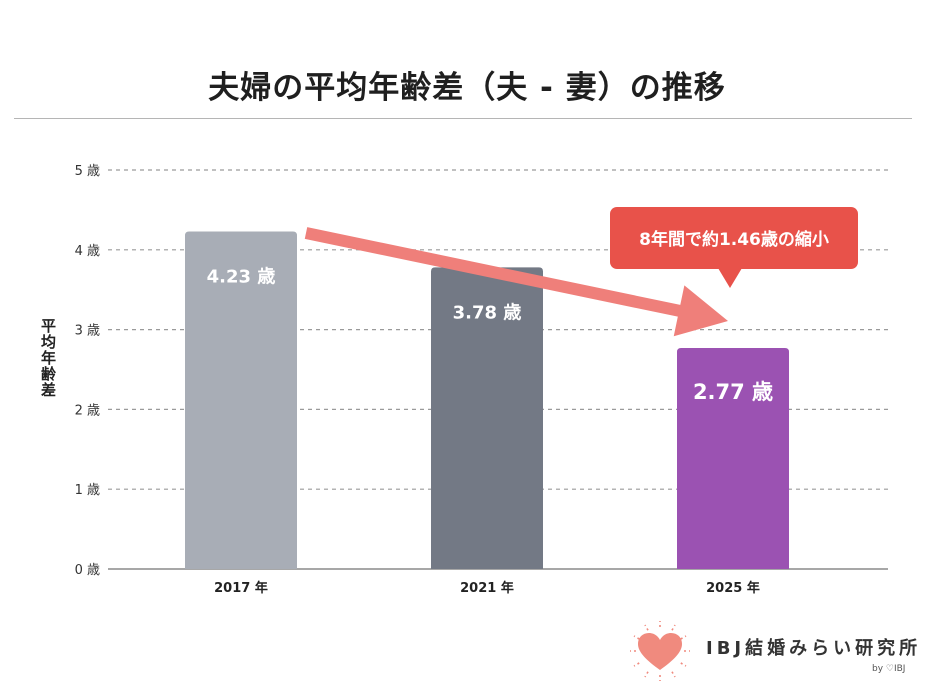 The width and height of the screenshot is (934, 688). Describe the element at coordinates (487, 588) in the screenshot. I see `x-tick-label: 2021 年` at that location.